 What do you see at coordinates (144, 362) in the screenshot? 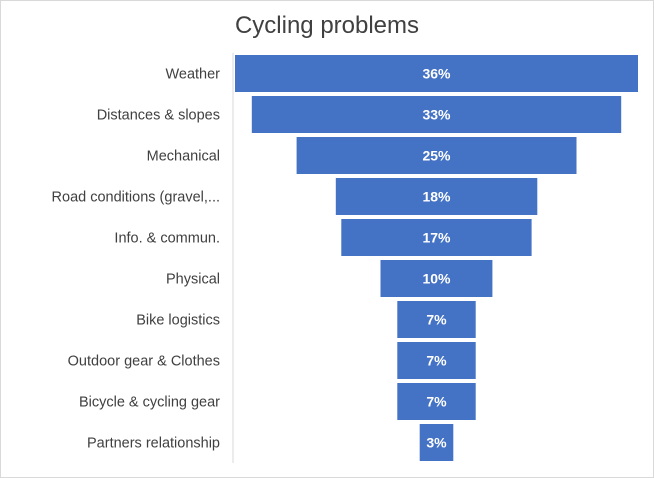
I see `category-label: Outdoor gear & Clothes` at bounding box center [144, 362].